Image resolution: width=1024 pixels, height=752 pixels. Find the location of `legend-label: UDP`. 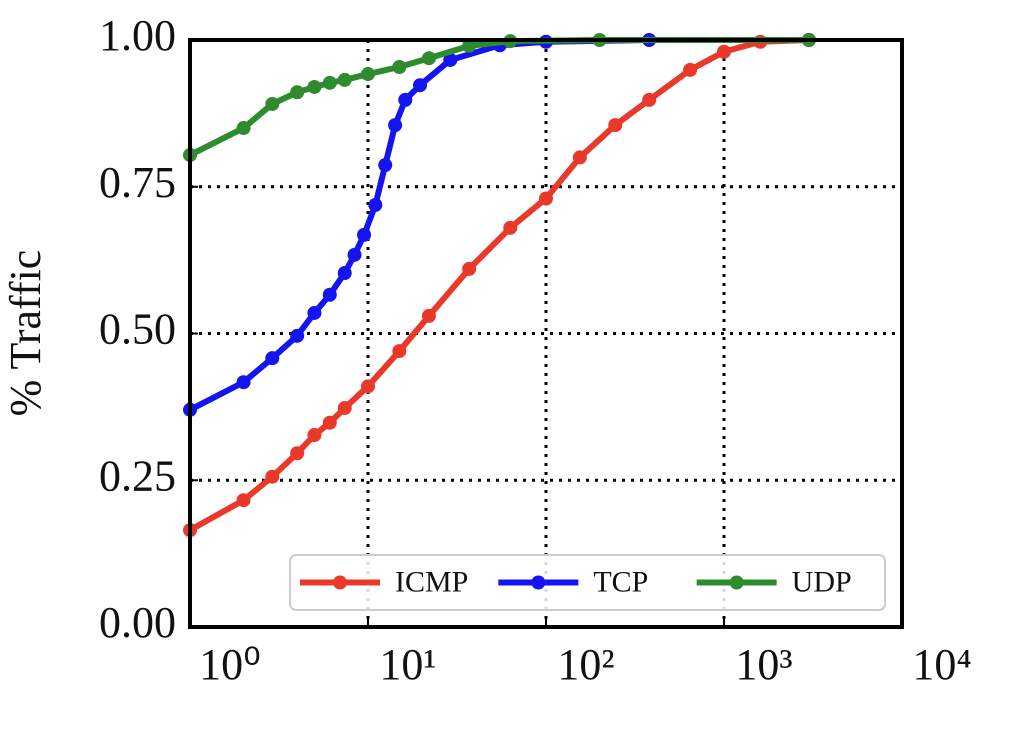

legend-label: UDP is located at coordinates (822, 581).